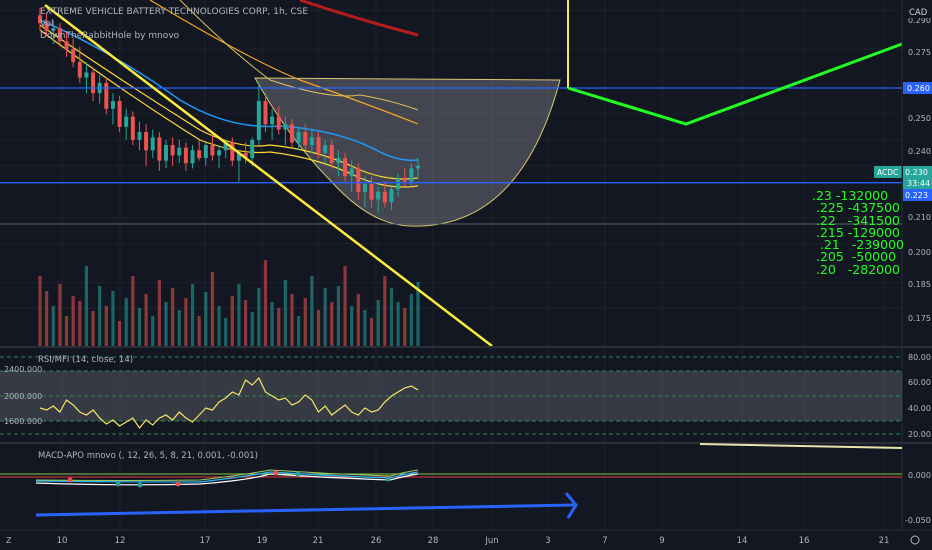  Describe the element at coordinates (466, 540) in the screenshot. I see `time-axis-bg` at that location.